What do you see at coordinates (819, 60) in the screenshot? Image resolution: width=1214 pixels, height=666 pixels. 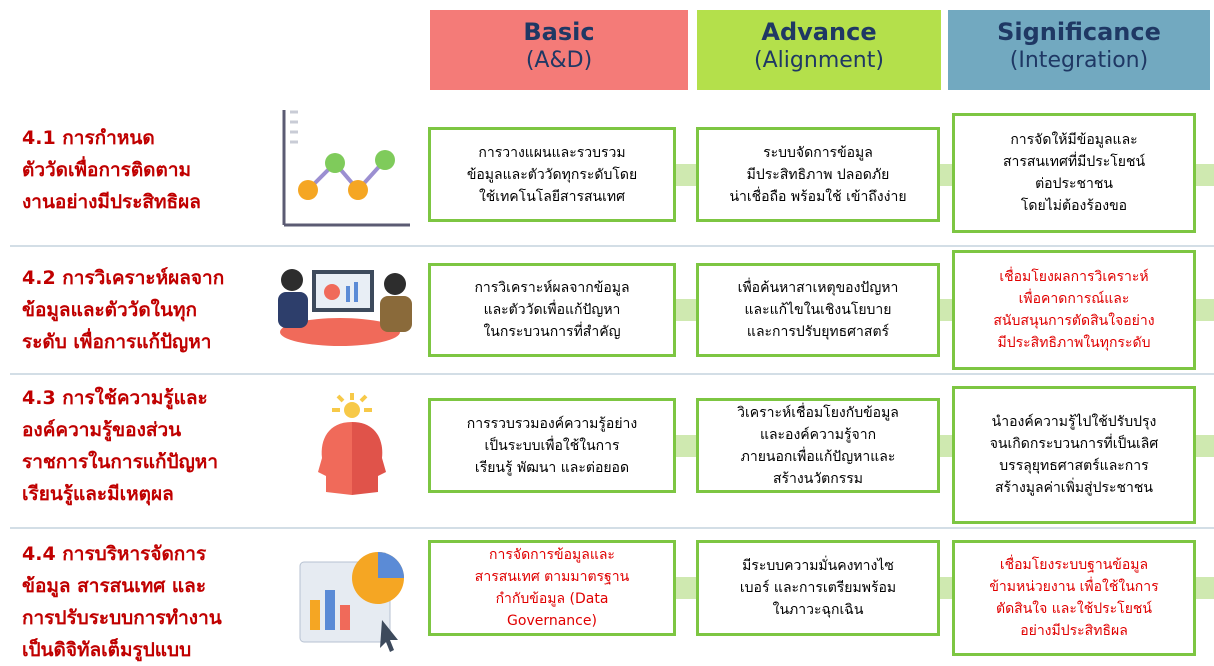 I see `column-subtitle: (Alignment)` at bounding box center [819, 60].